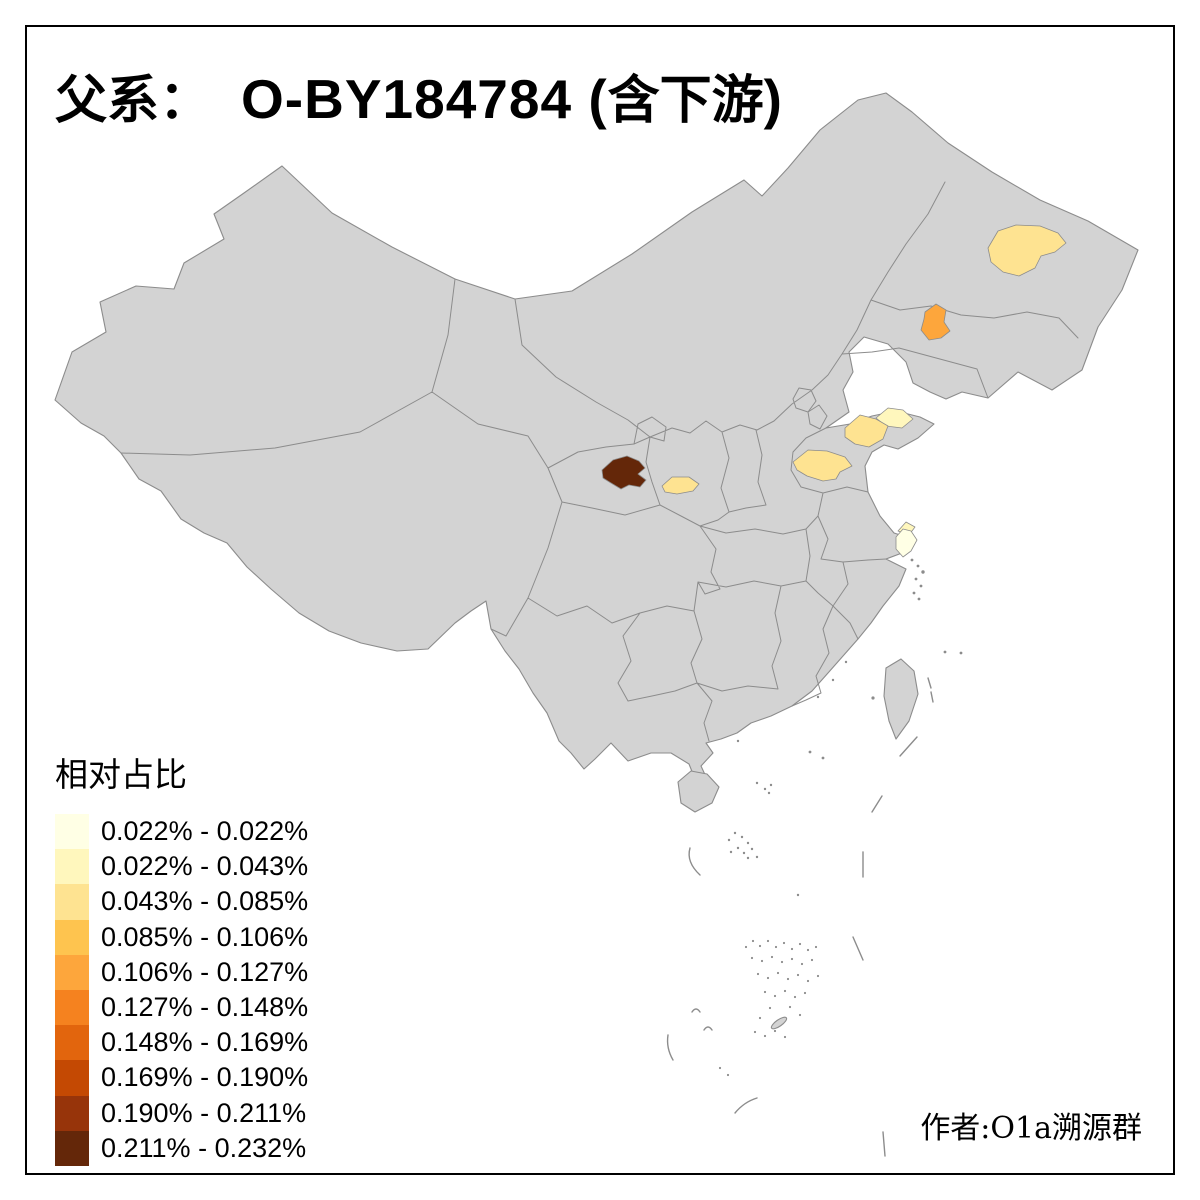 Image resolution: width=1200 pixels, height=1200 pixels. What do you see at coordinates (685, 100) in the screenshot?
I see `title-cjk-paren: 含下游` at bounding box center [685, 100].